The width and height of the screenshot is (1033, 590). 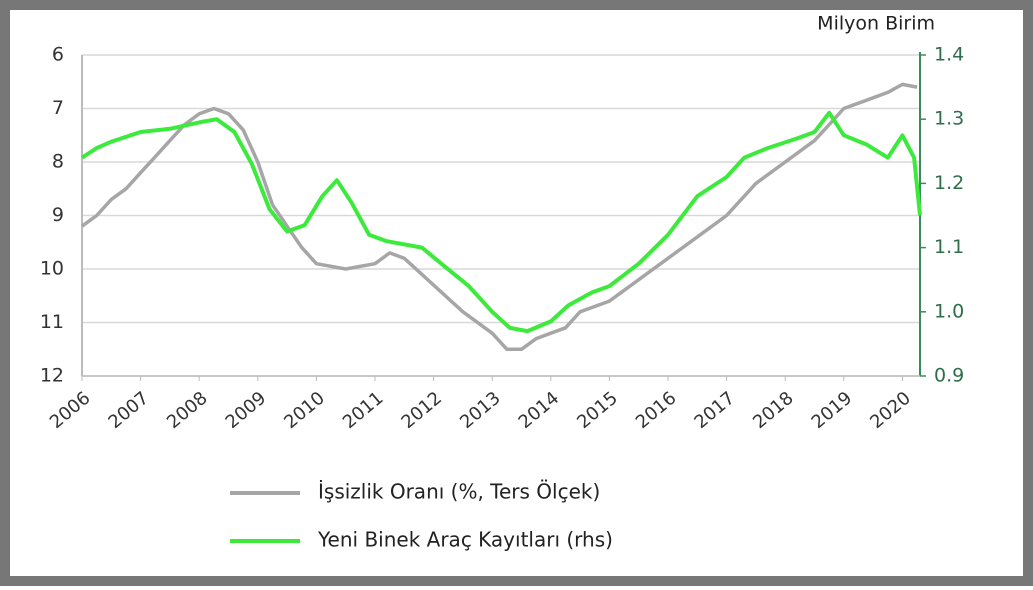 I want to click on legend-label: İşsizlik Oranı (%, Ters Ölçek), so click(x=459, y=492).